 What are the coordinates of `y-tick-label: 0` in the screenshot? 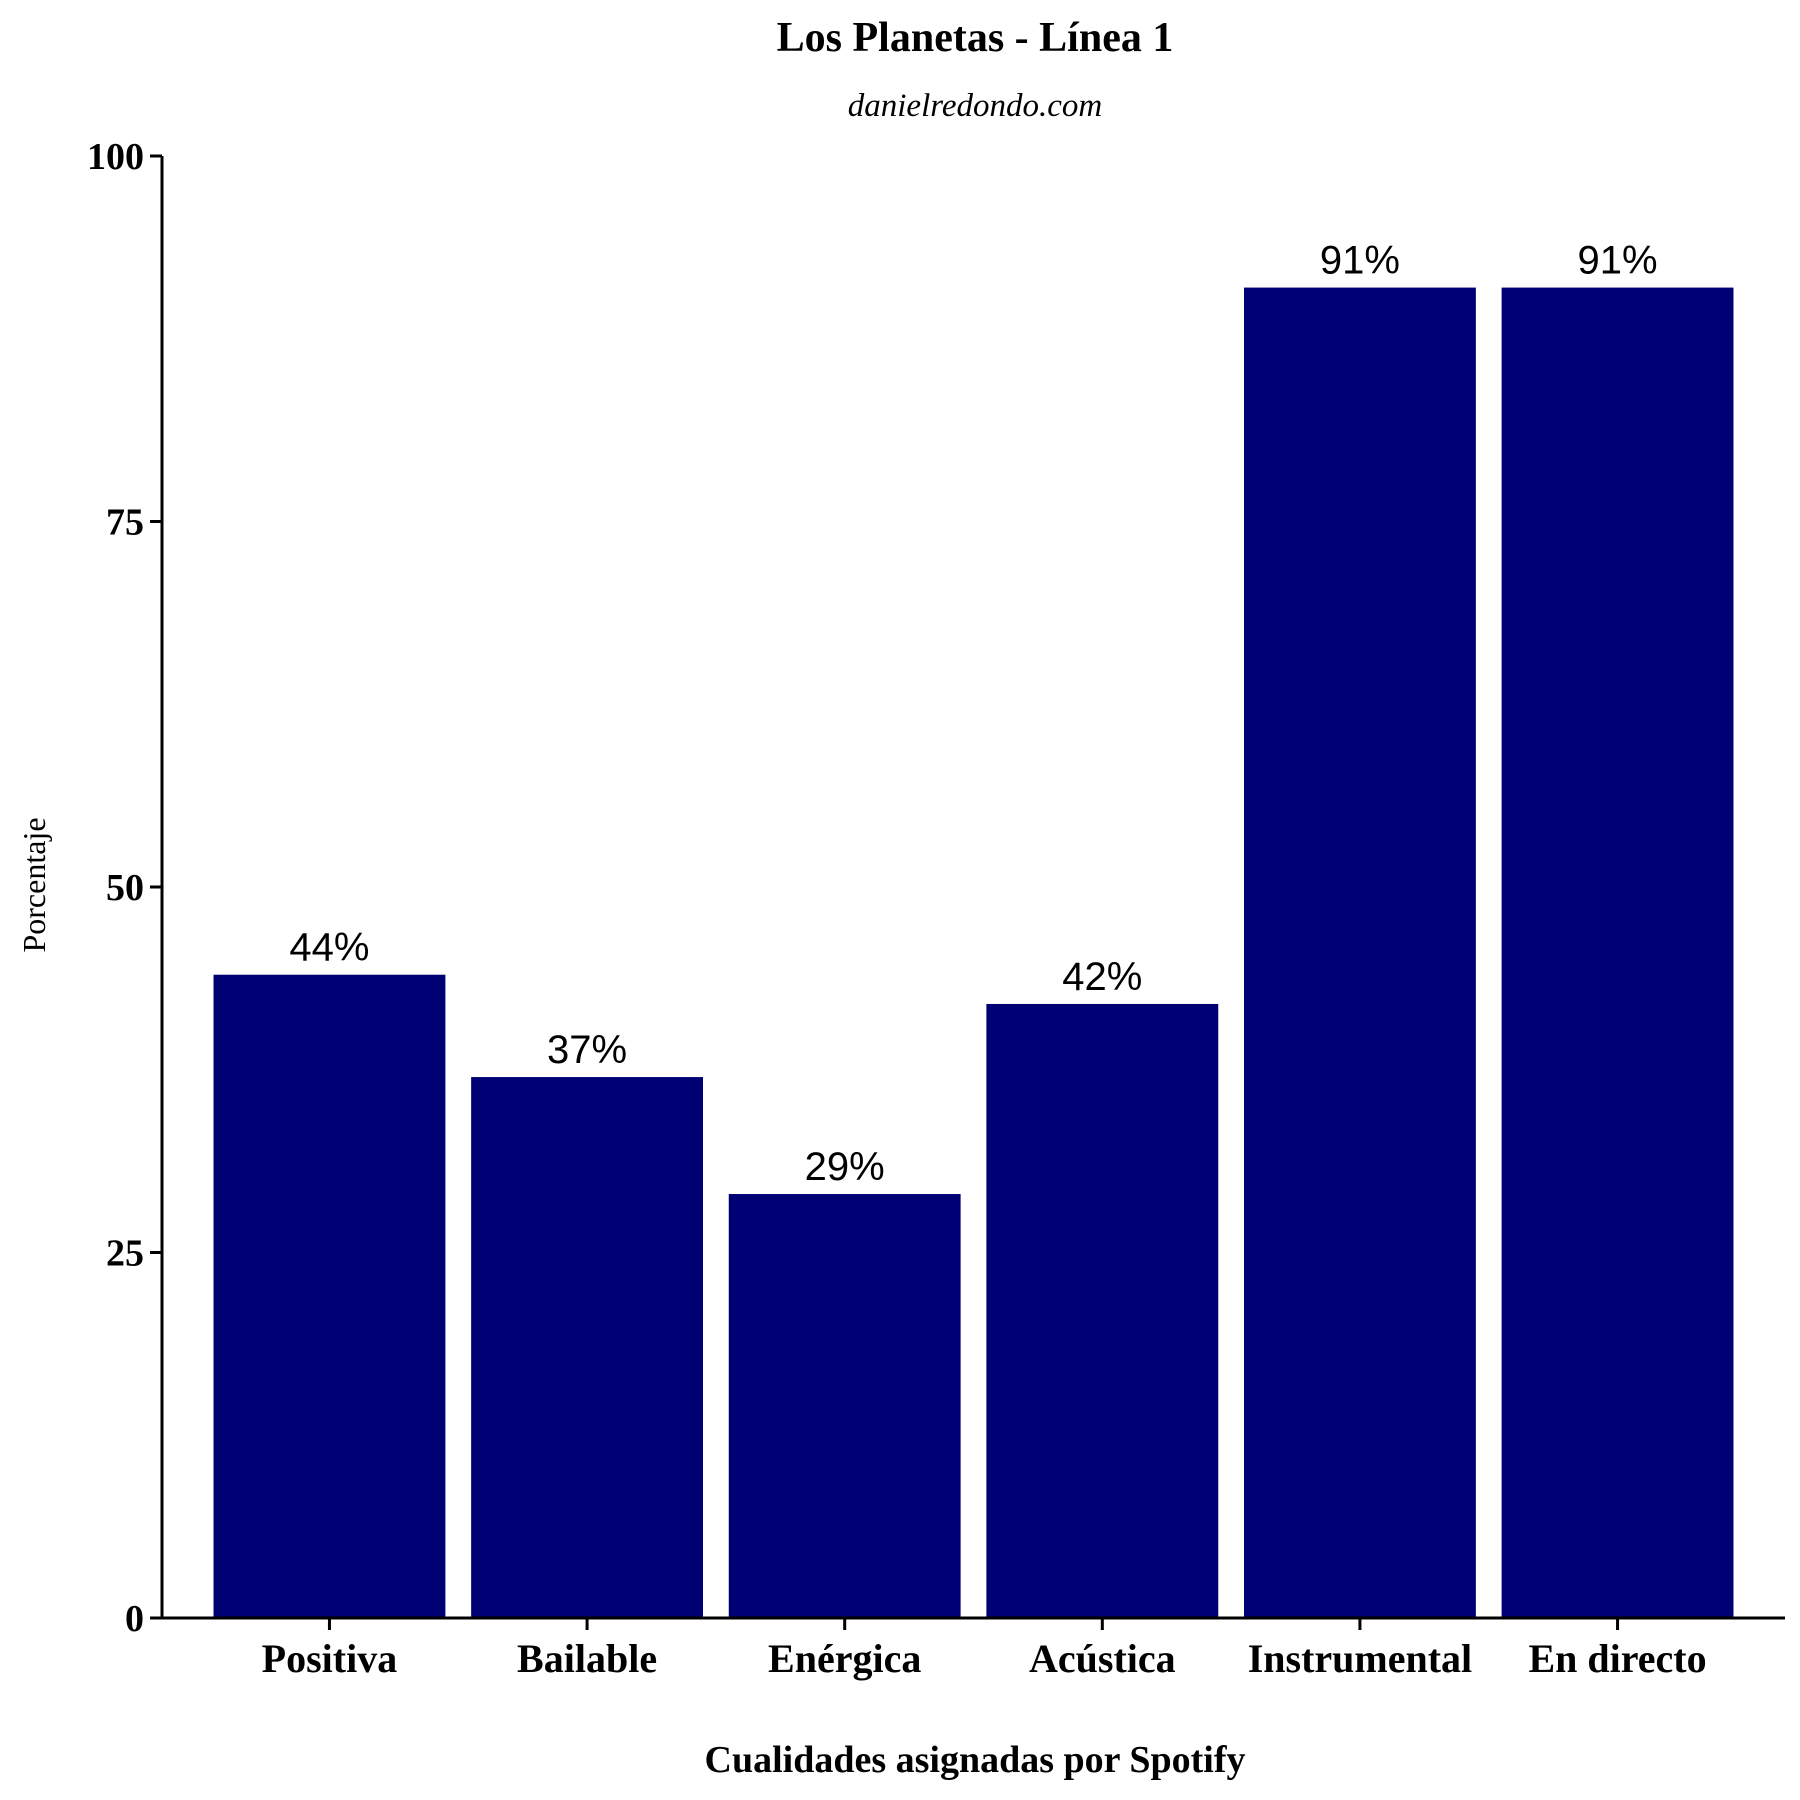 It's located at (134, 1619).